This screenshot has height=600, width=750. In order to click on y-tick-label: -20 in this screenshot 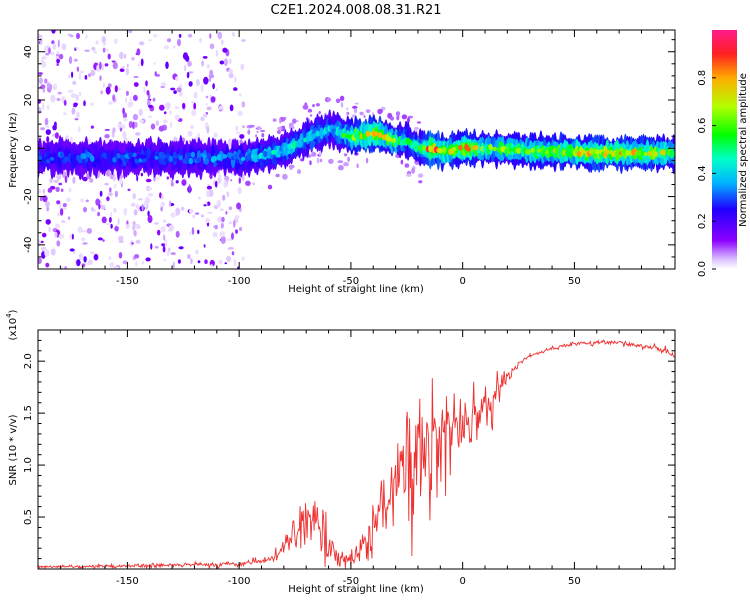, I will do `click(28, 196)`.